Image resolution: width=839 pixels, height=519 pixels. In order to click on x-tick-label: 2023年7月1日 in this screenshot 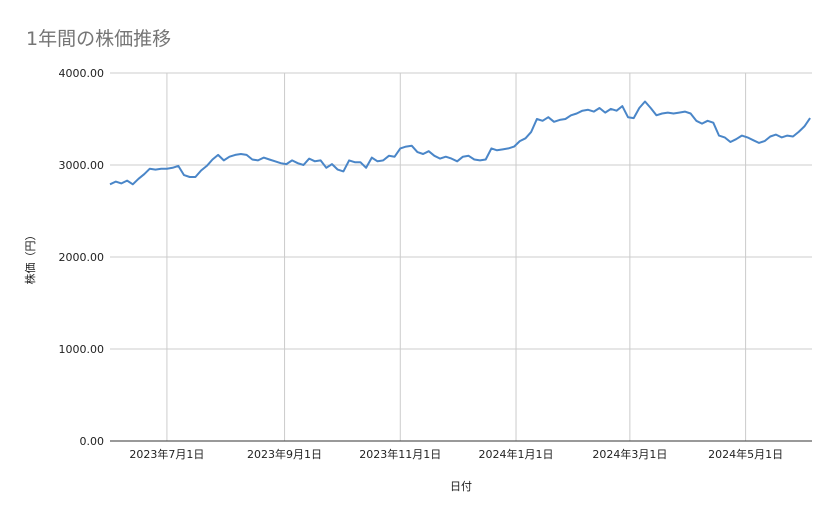, I will do `click(166, 454)`.